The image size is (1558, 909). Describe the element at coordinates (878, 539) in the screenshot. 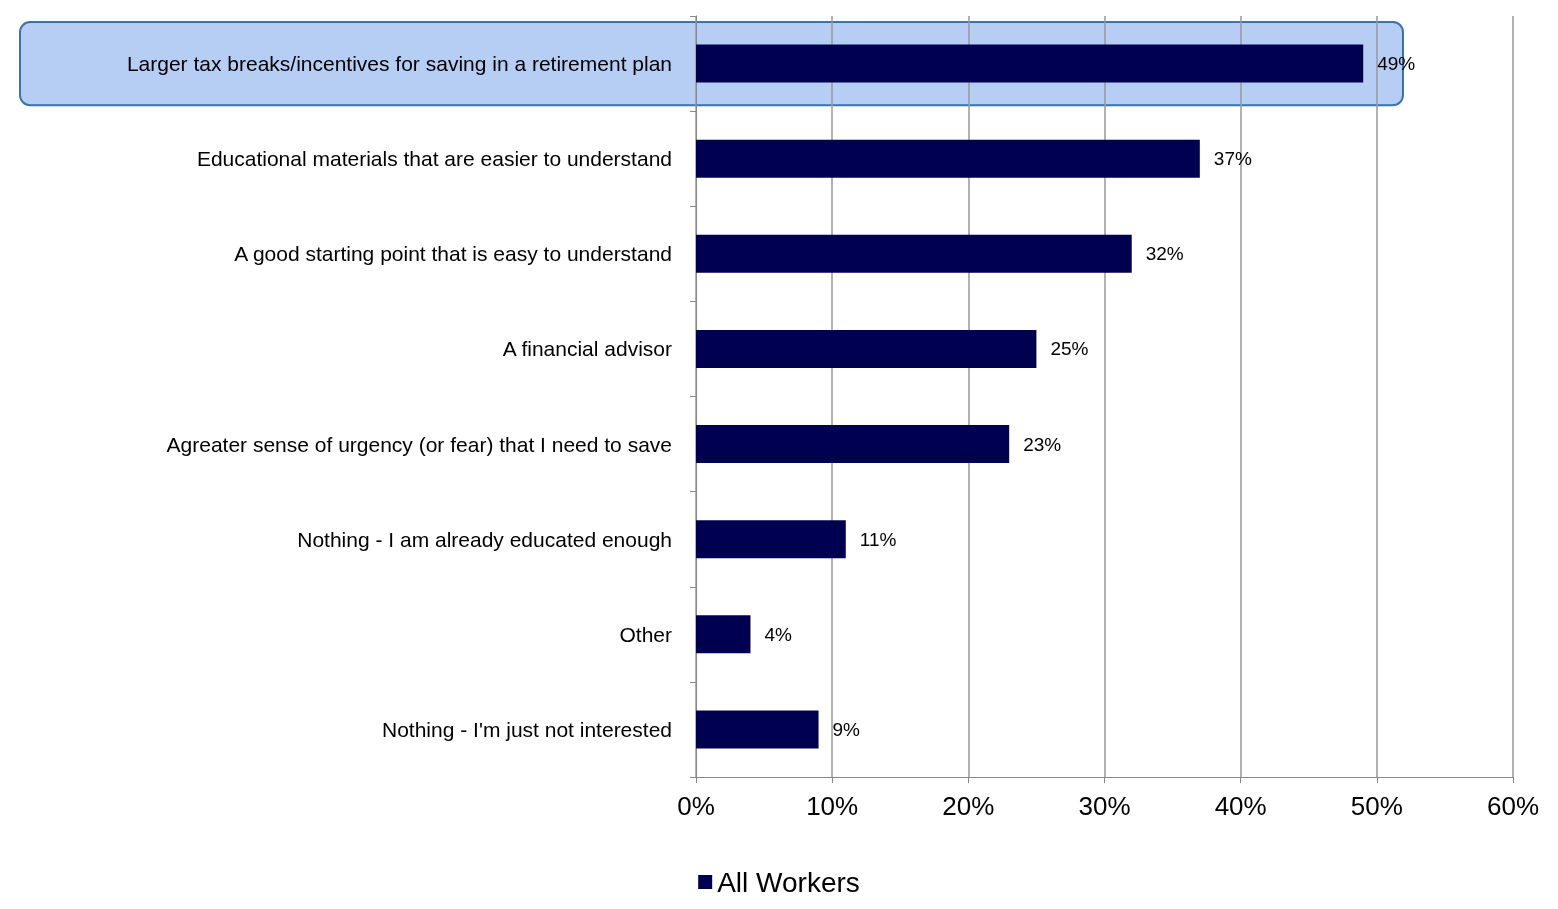

I see `data-label: 11%` at that location.